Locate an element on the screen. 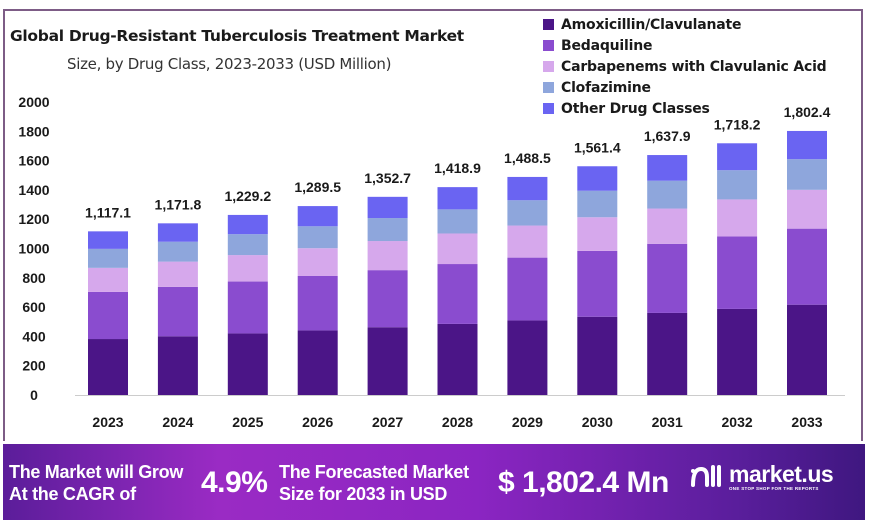  y-tick-label: 1800 is located at coordinates (33, 131).